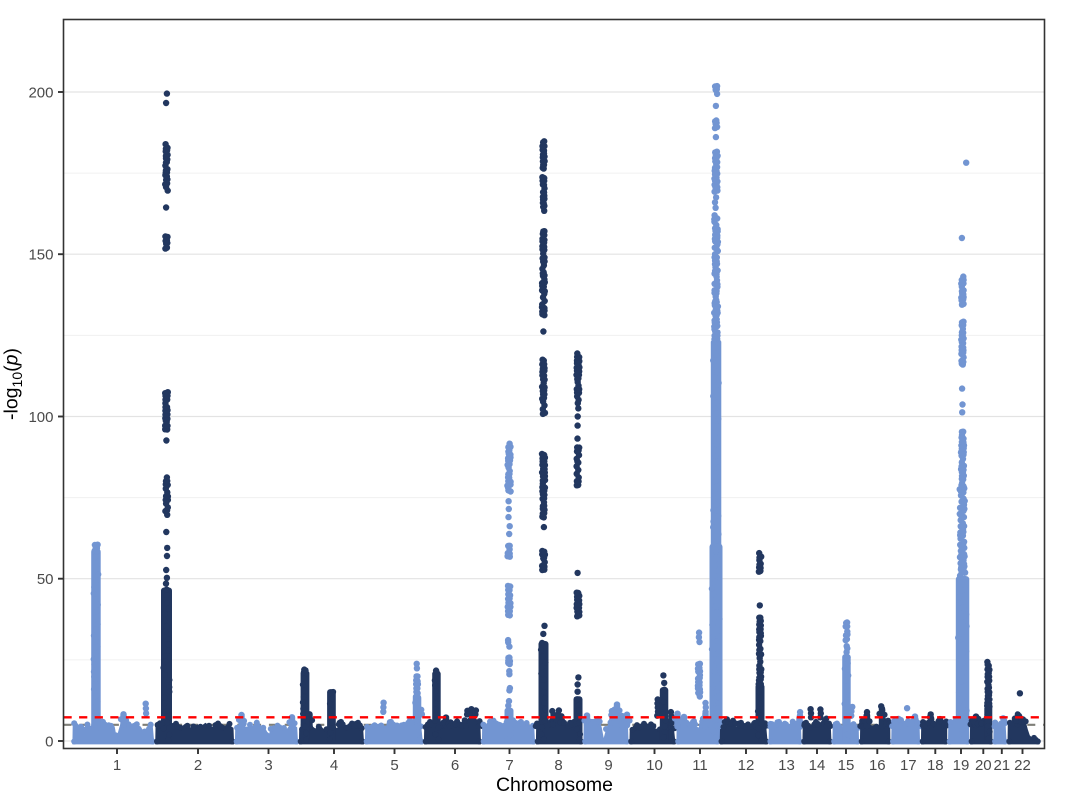  I want to click on svg-text: 19, so click(961, 765).